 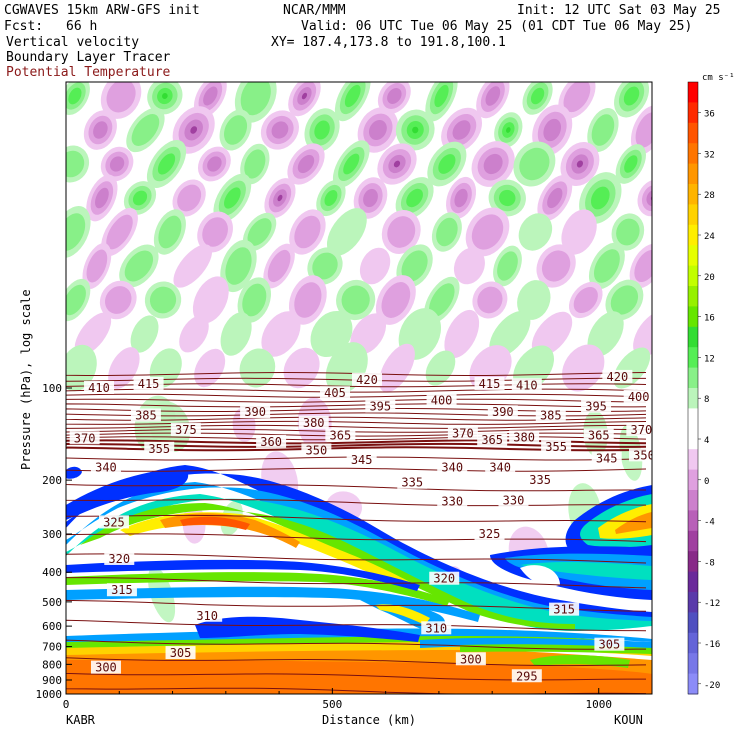 What do you see at coordinates (332, 704) in the screenshot?
I see `x-tick-label: 500` at bounding box center [332, 704].